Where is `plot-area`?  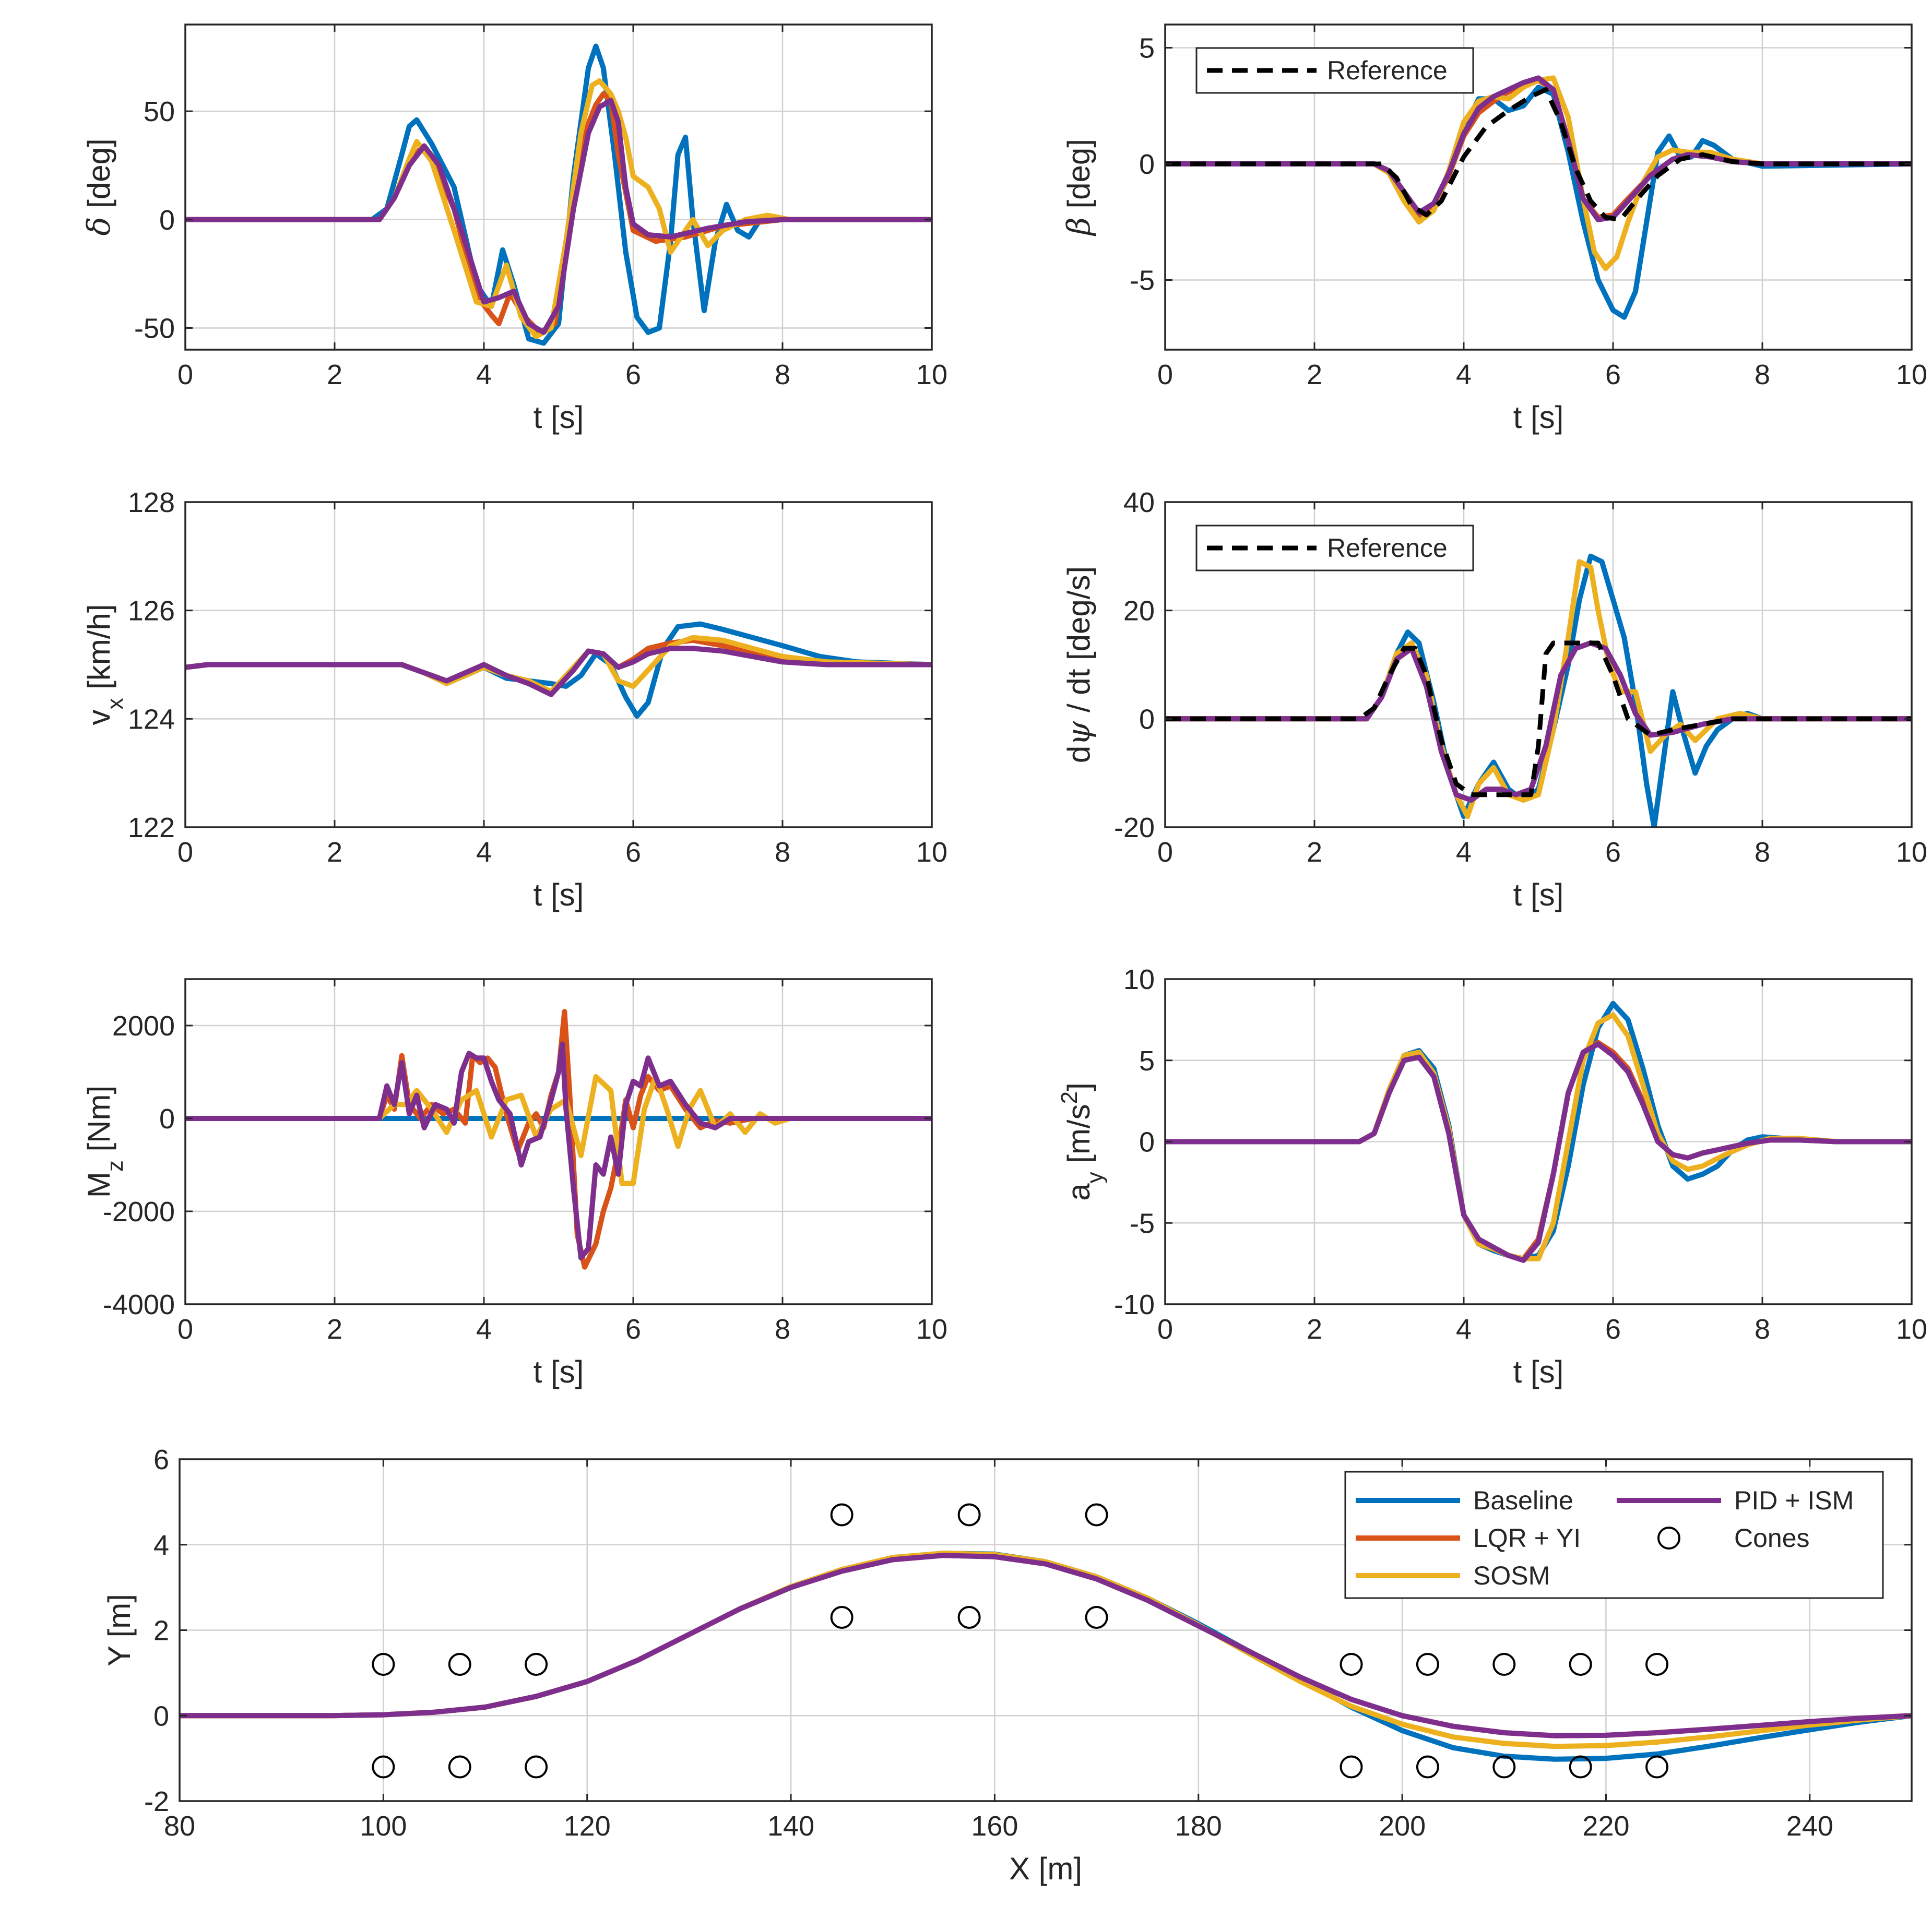
plot-area is located at coordinates (558, 1141).